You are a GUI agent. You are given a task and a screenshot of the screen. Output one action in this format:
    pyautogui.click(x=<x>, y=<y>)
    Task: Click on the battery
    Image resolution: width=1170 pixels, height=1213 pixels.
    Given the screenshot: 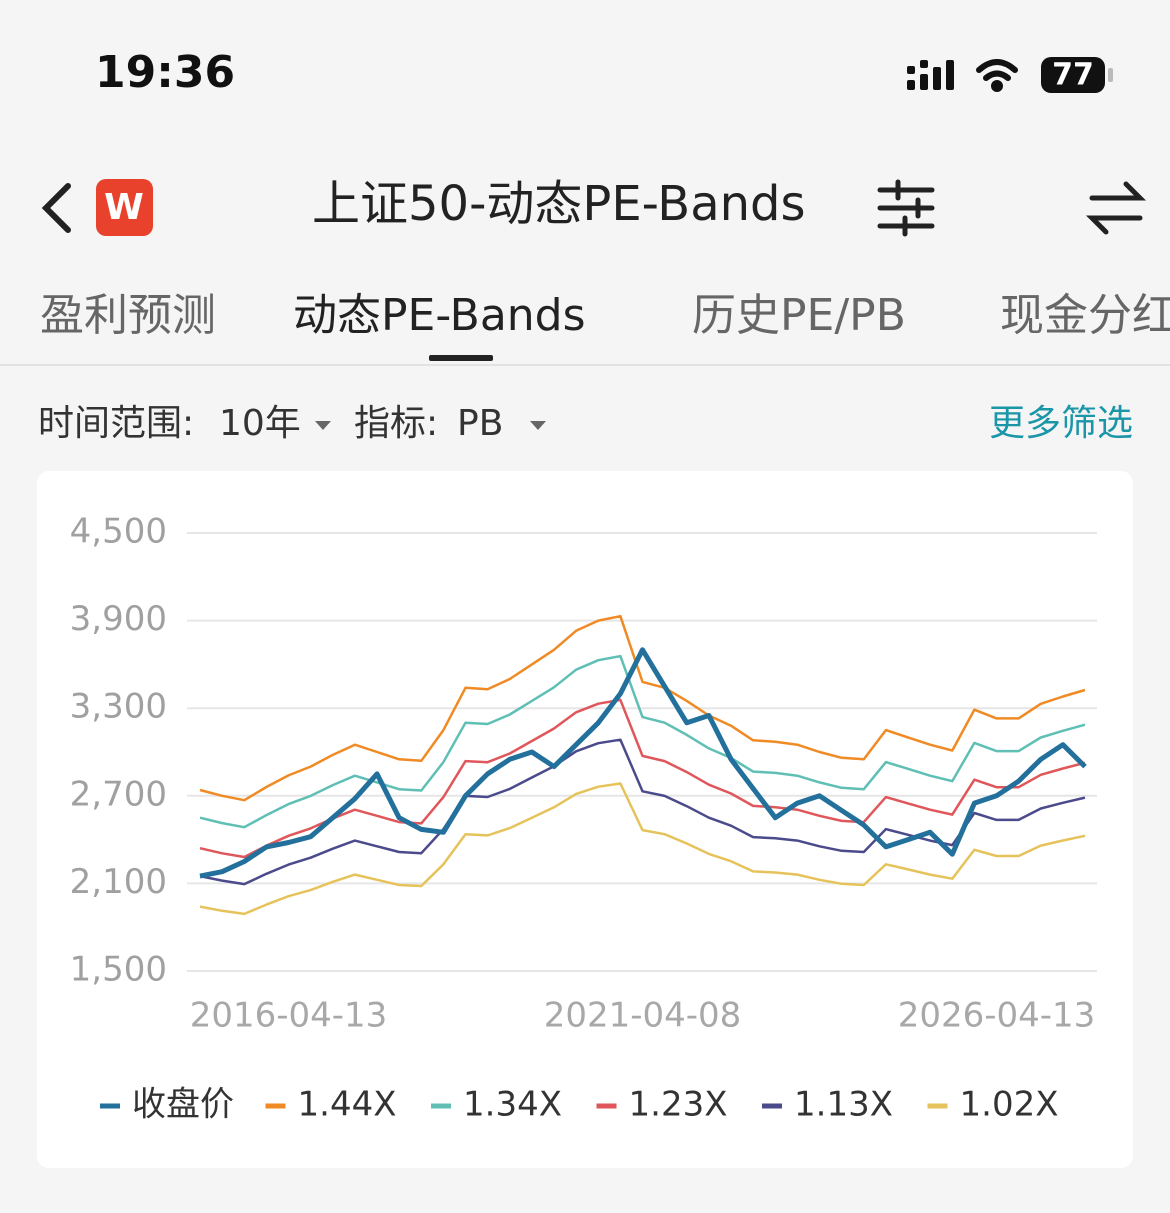 What is the action you would take?
    pyautogui.click(x=1073, y=75)
    